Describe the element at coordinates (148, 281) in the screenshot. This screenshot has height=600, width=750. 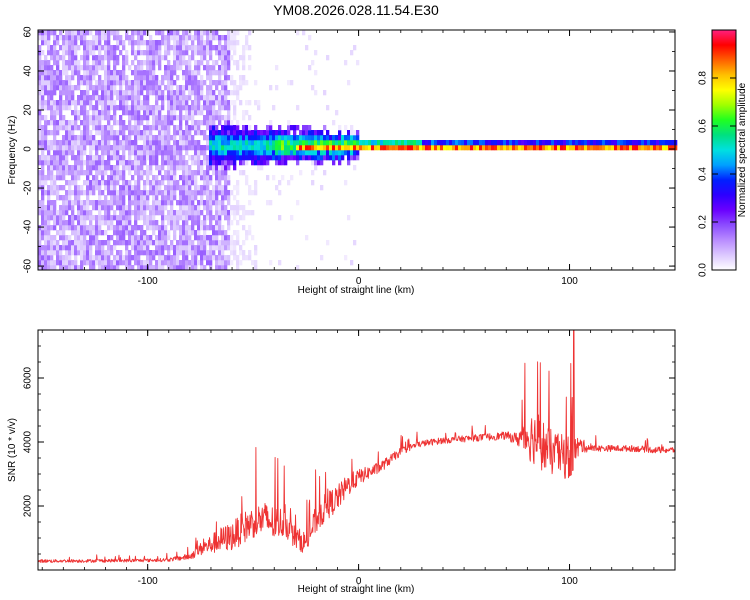
I see `x-tick-label: -100` at that location.